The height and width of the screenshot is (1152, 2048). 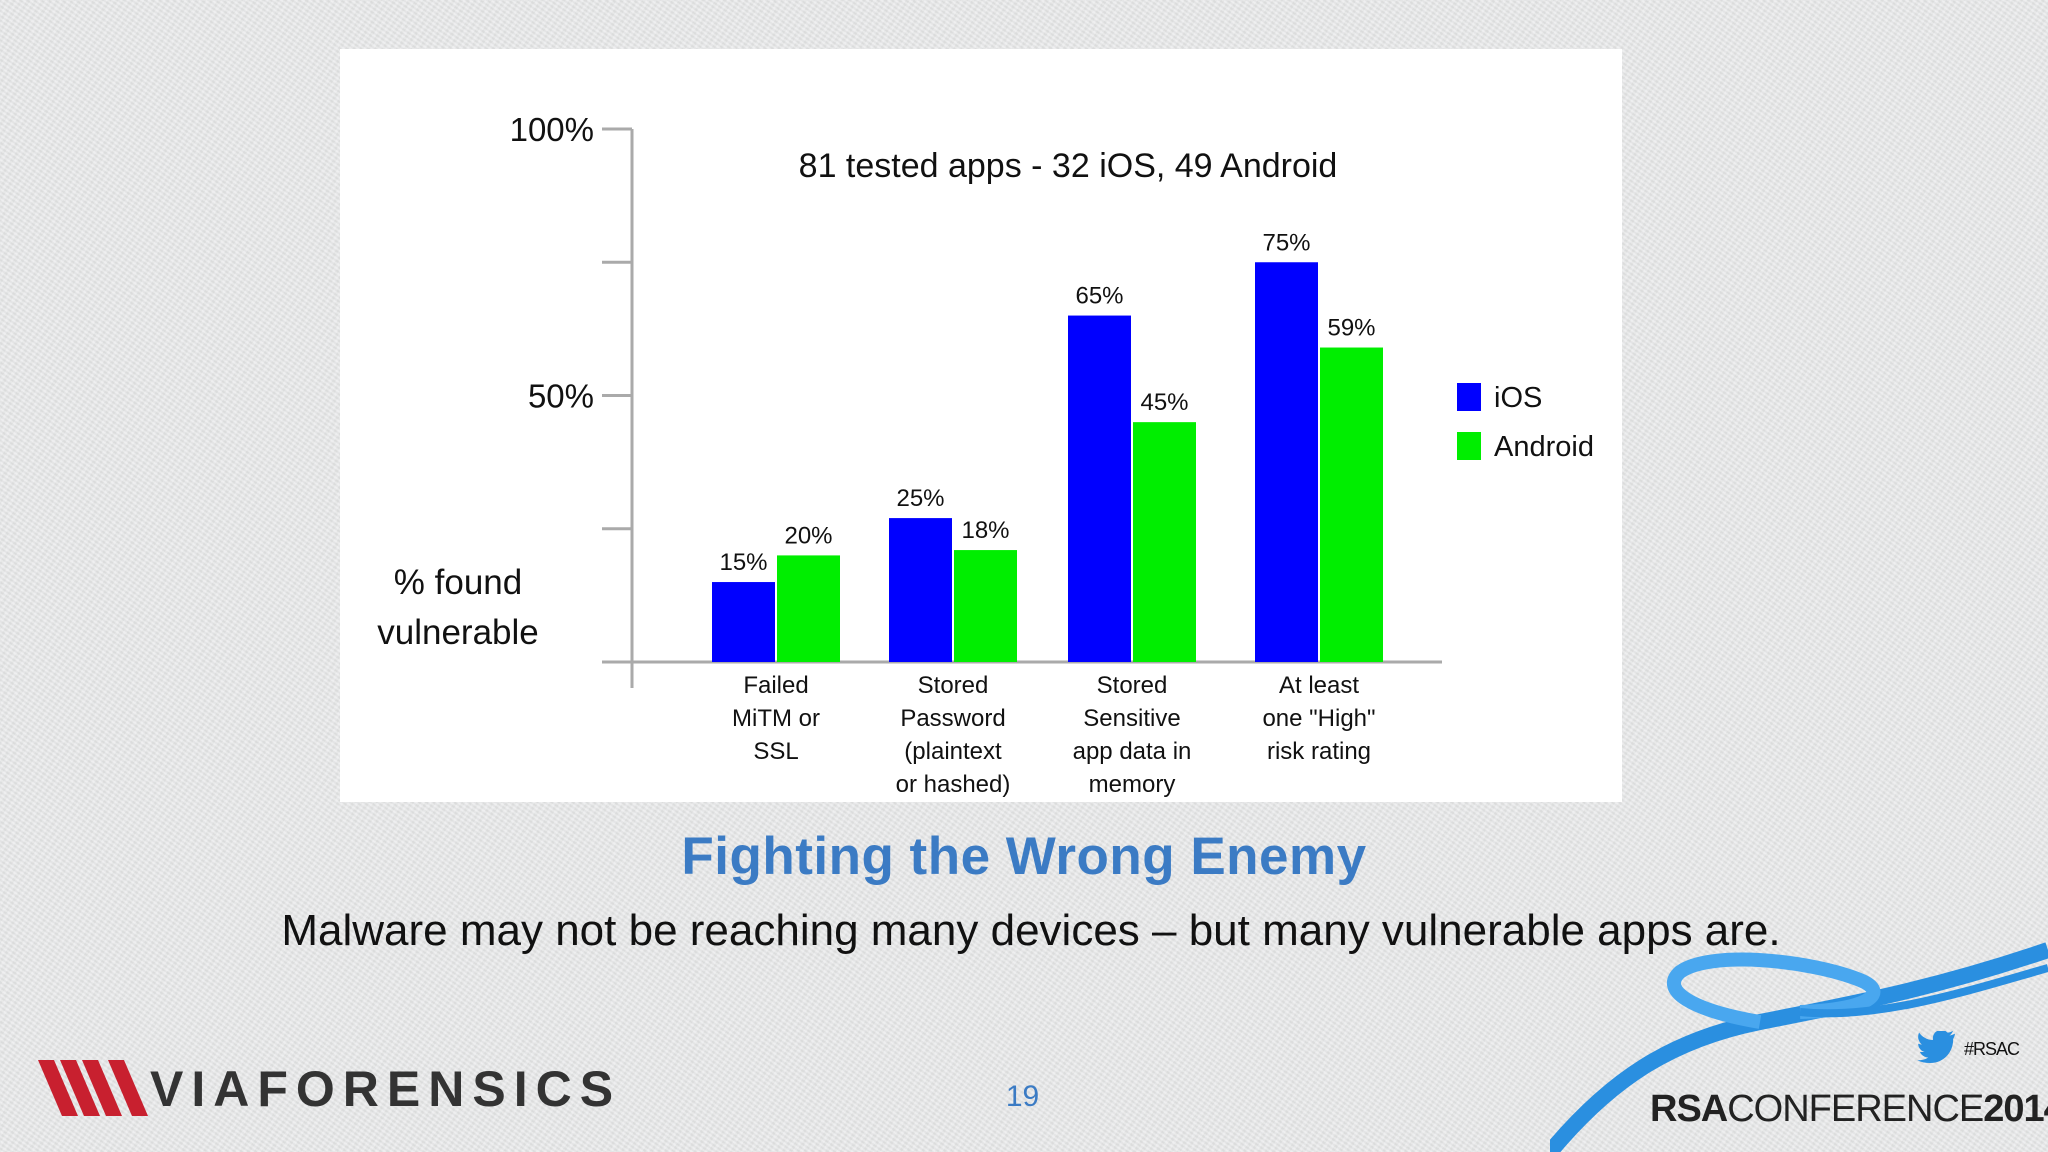 I want to click on x-tick-label: MiTM or, so click(x=776, y=718).